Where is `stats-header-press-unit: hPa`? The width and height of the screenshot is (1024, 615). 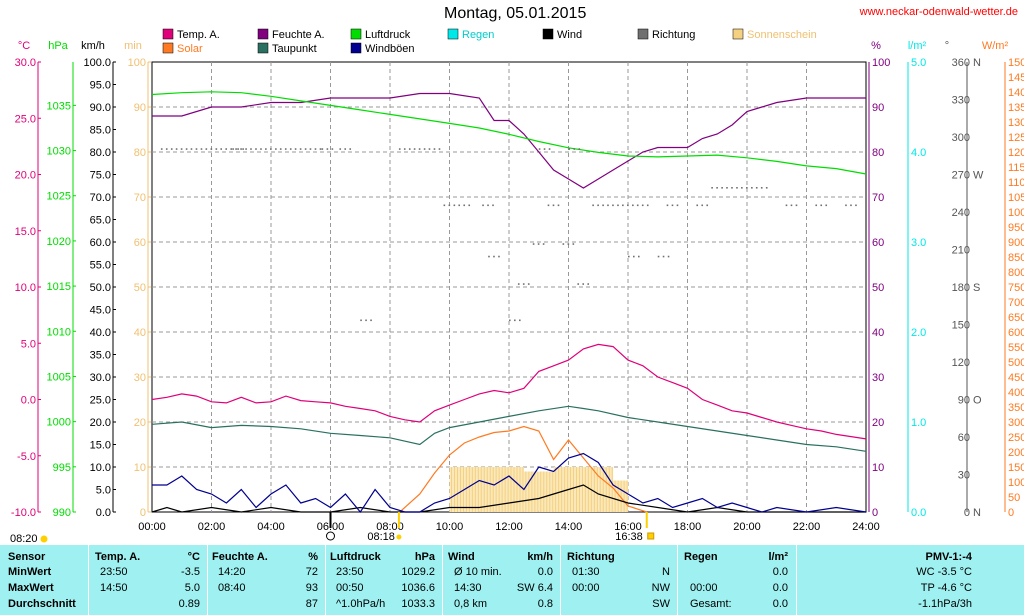 stats-header-press-unit: hPa is located at coordinates (424, 557).